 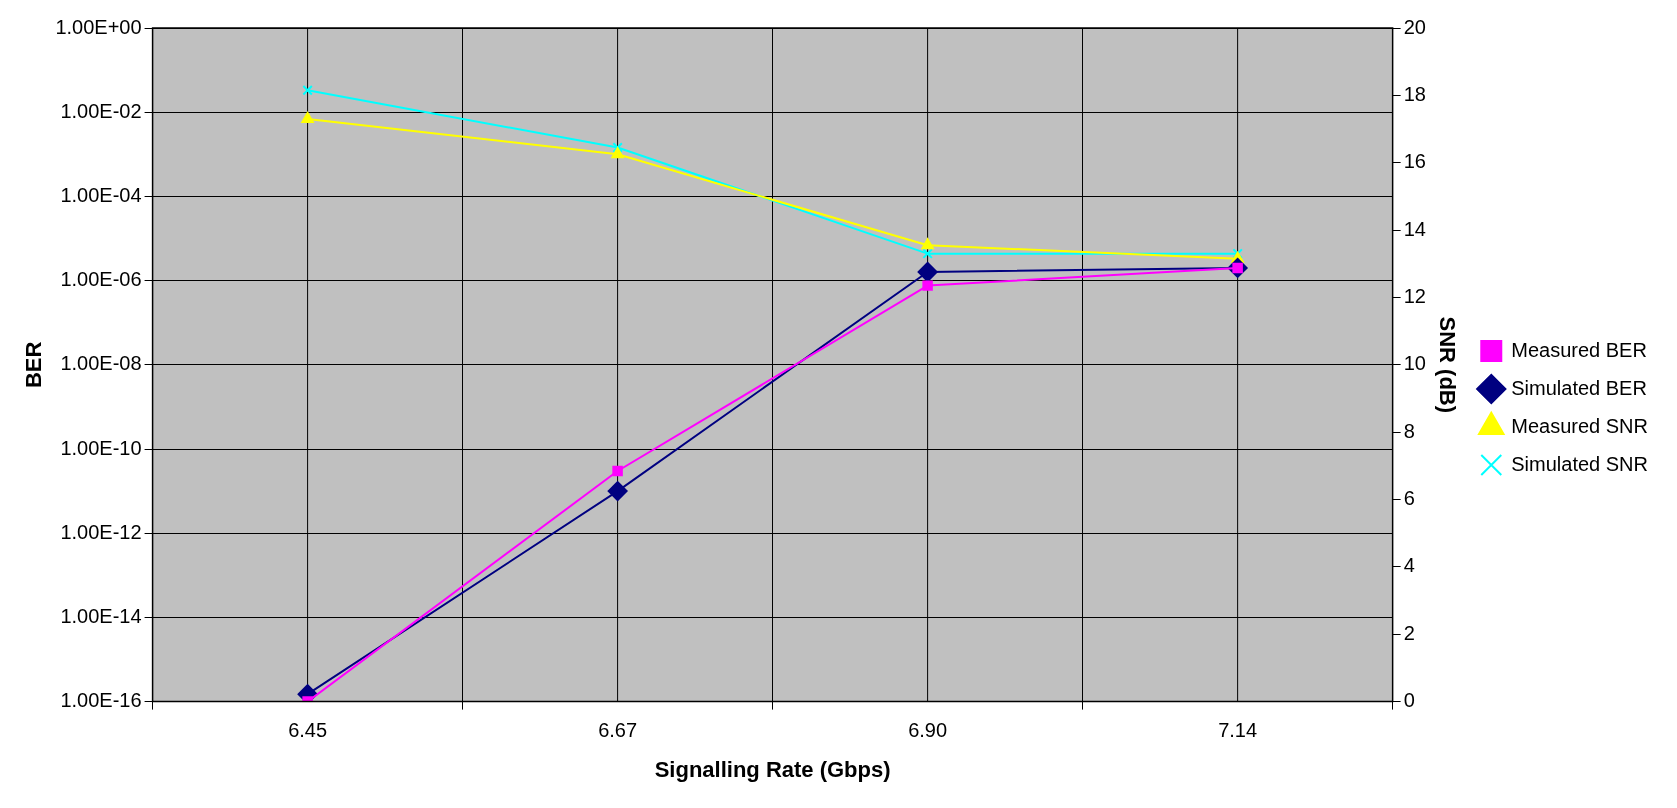 I want to click on x-tick-label: 6.45, so click(x=308, y=730).